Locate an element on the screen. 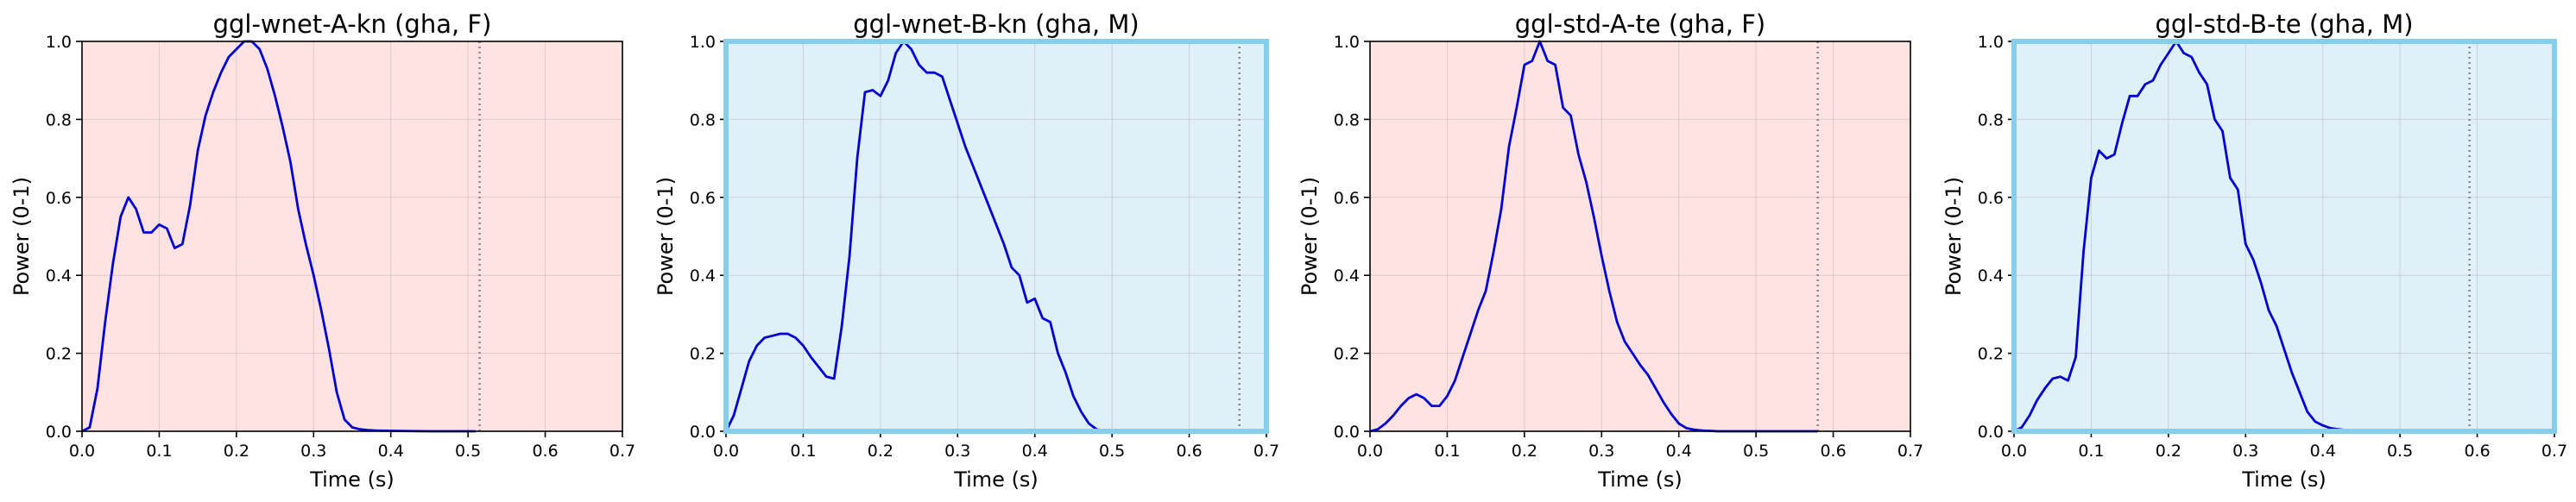 This screenshot has width=2576, height=502. chart-title: ggl-std-A-te (gha, F) is located at coordinates (1640, 24).